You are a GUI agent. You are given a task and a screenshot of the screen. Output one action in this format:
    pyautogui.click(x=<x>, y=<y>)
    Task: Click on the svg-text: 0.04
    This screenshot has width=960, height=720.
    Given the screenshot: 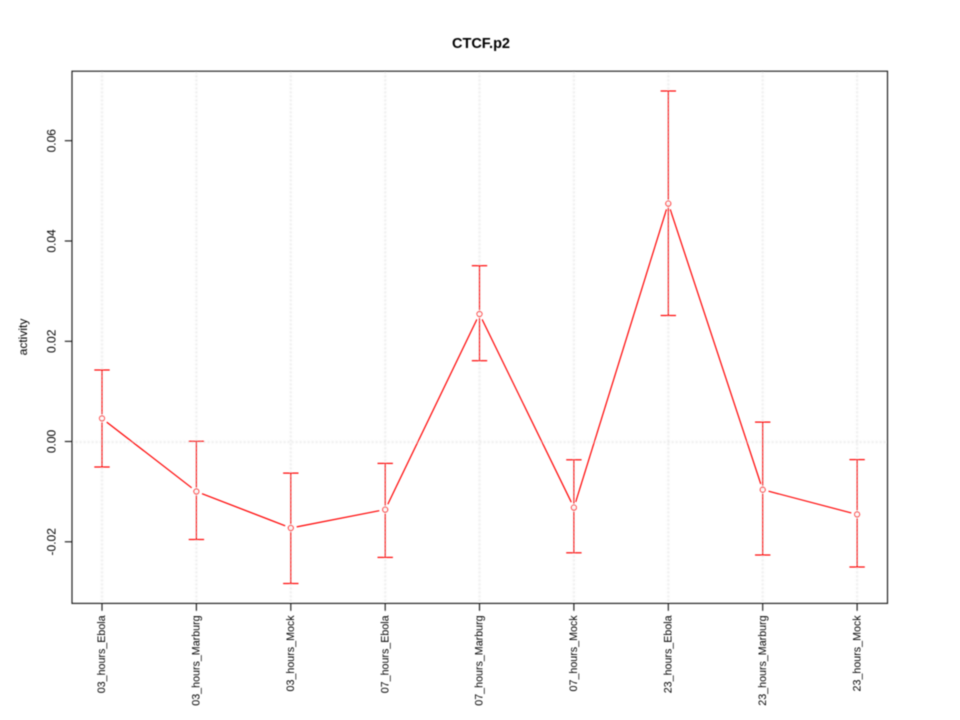 What is the action you would take?
    pyautogui.click(x=52, y=241)
    